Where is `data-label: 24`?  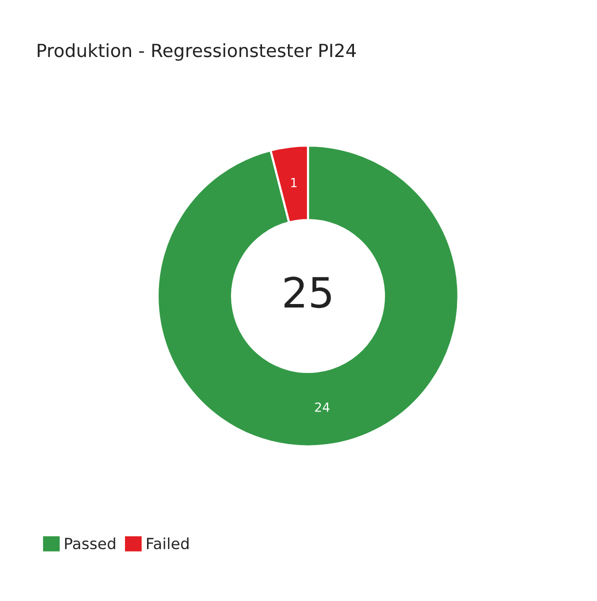 data-label: 24 is located at coordinates (322, 407).